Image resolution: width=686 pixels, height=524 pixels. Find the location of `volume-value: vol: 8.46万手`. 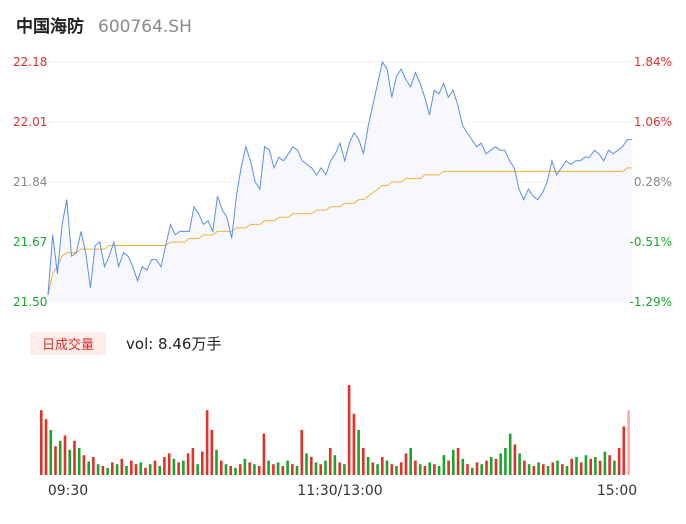

volume-value: vol: 8.46万手 is located at coordinates (174, 344).